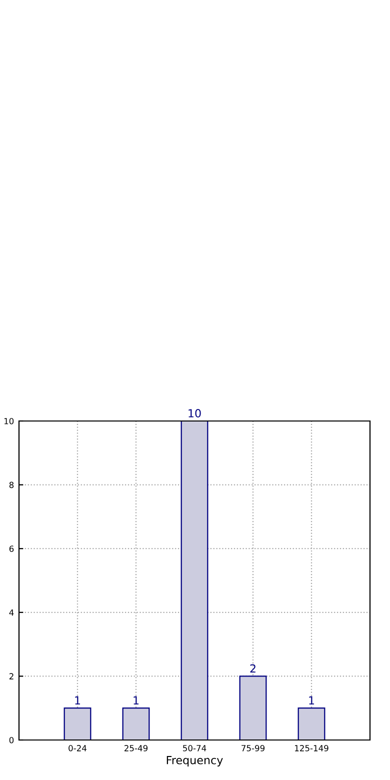 The height and width of the screenshot is (780, 390). I want to click on y-tick-label: 0, so click(11, 740).